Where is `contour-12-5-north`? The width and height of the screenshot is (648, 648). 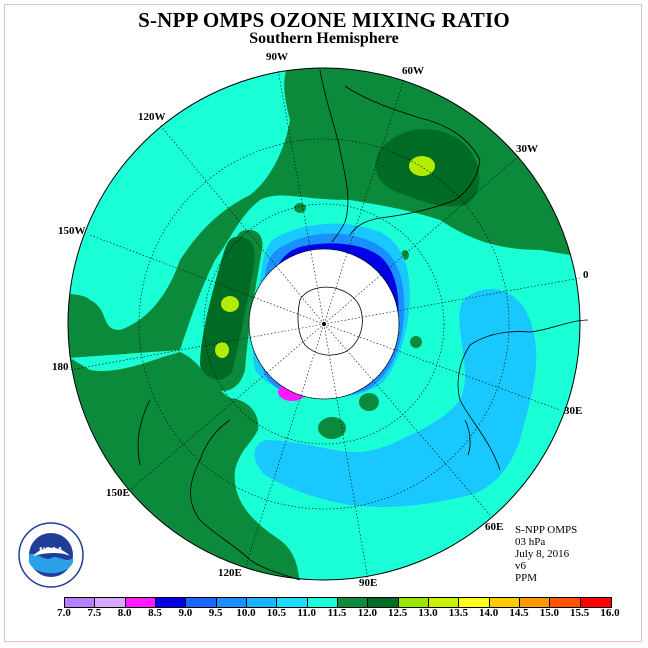 contour-12-5-north is located at coordinates (422, 166).